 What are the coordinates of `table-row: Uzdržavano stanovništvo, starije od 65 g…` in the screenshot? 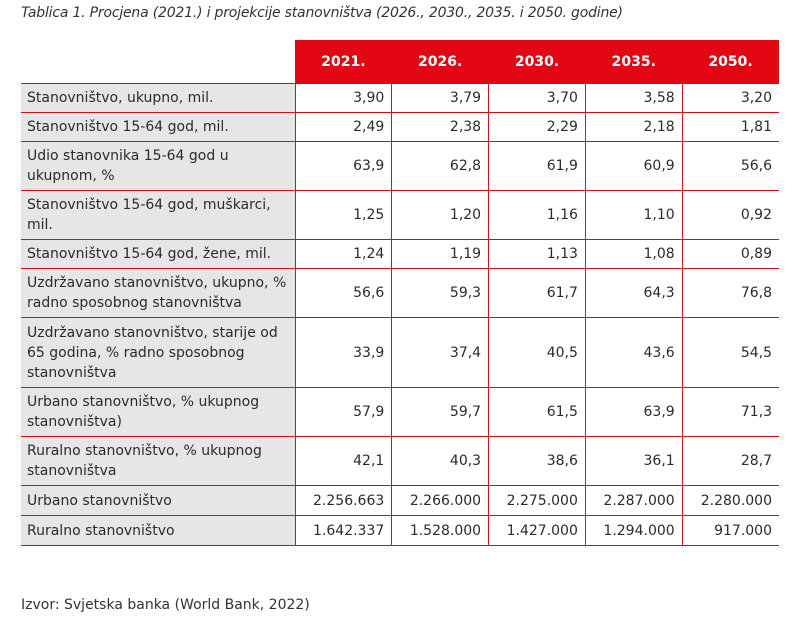 It's located at (400, 352).